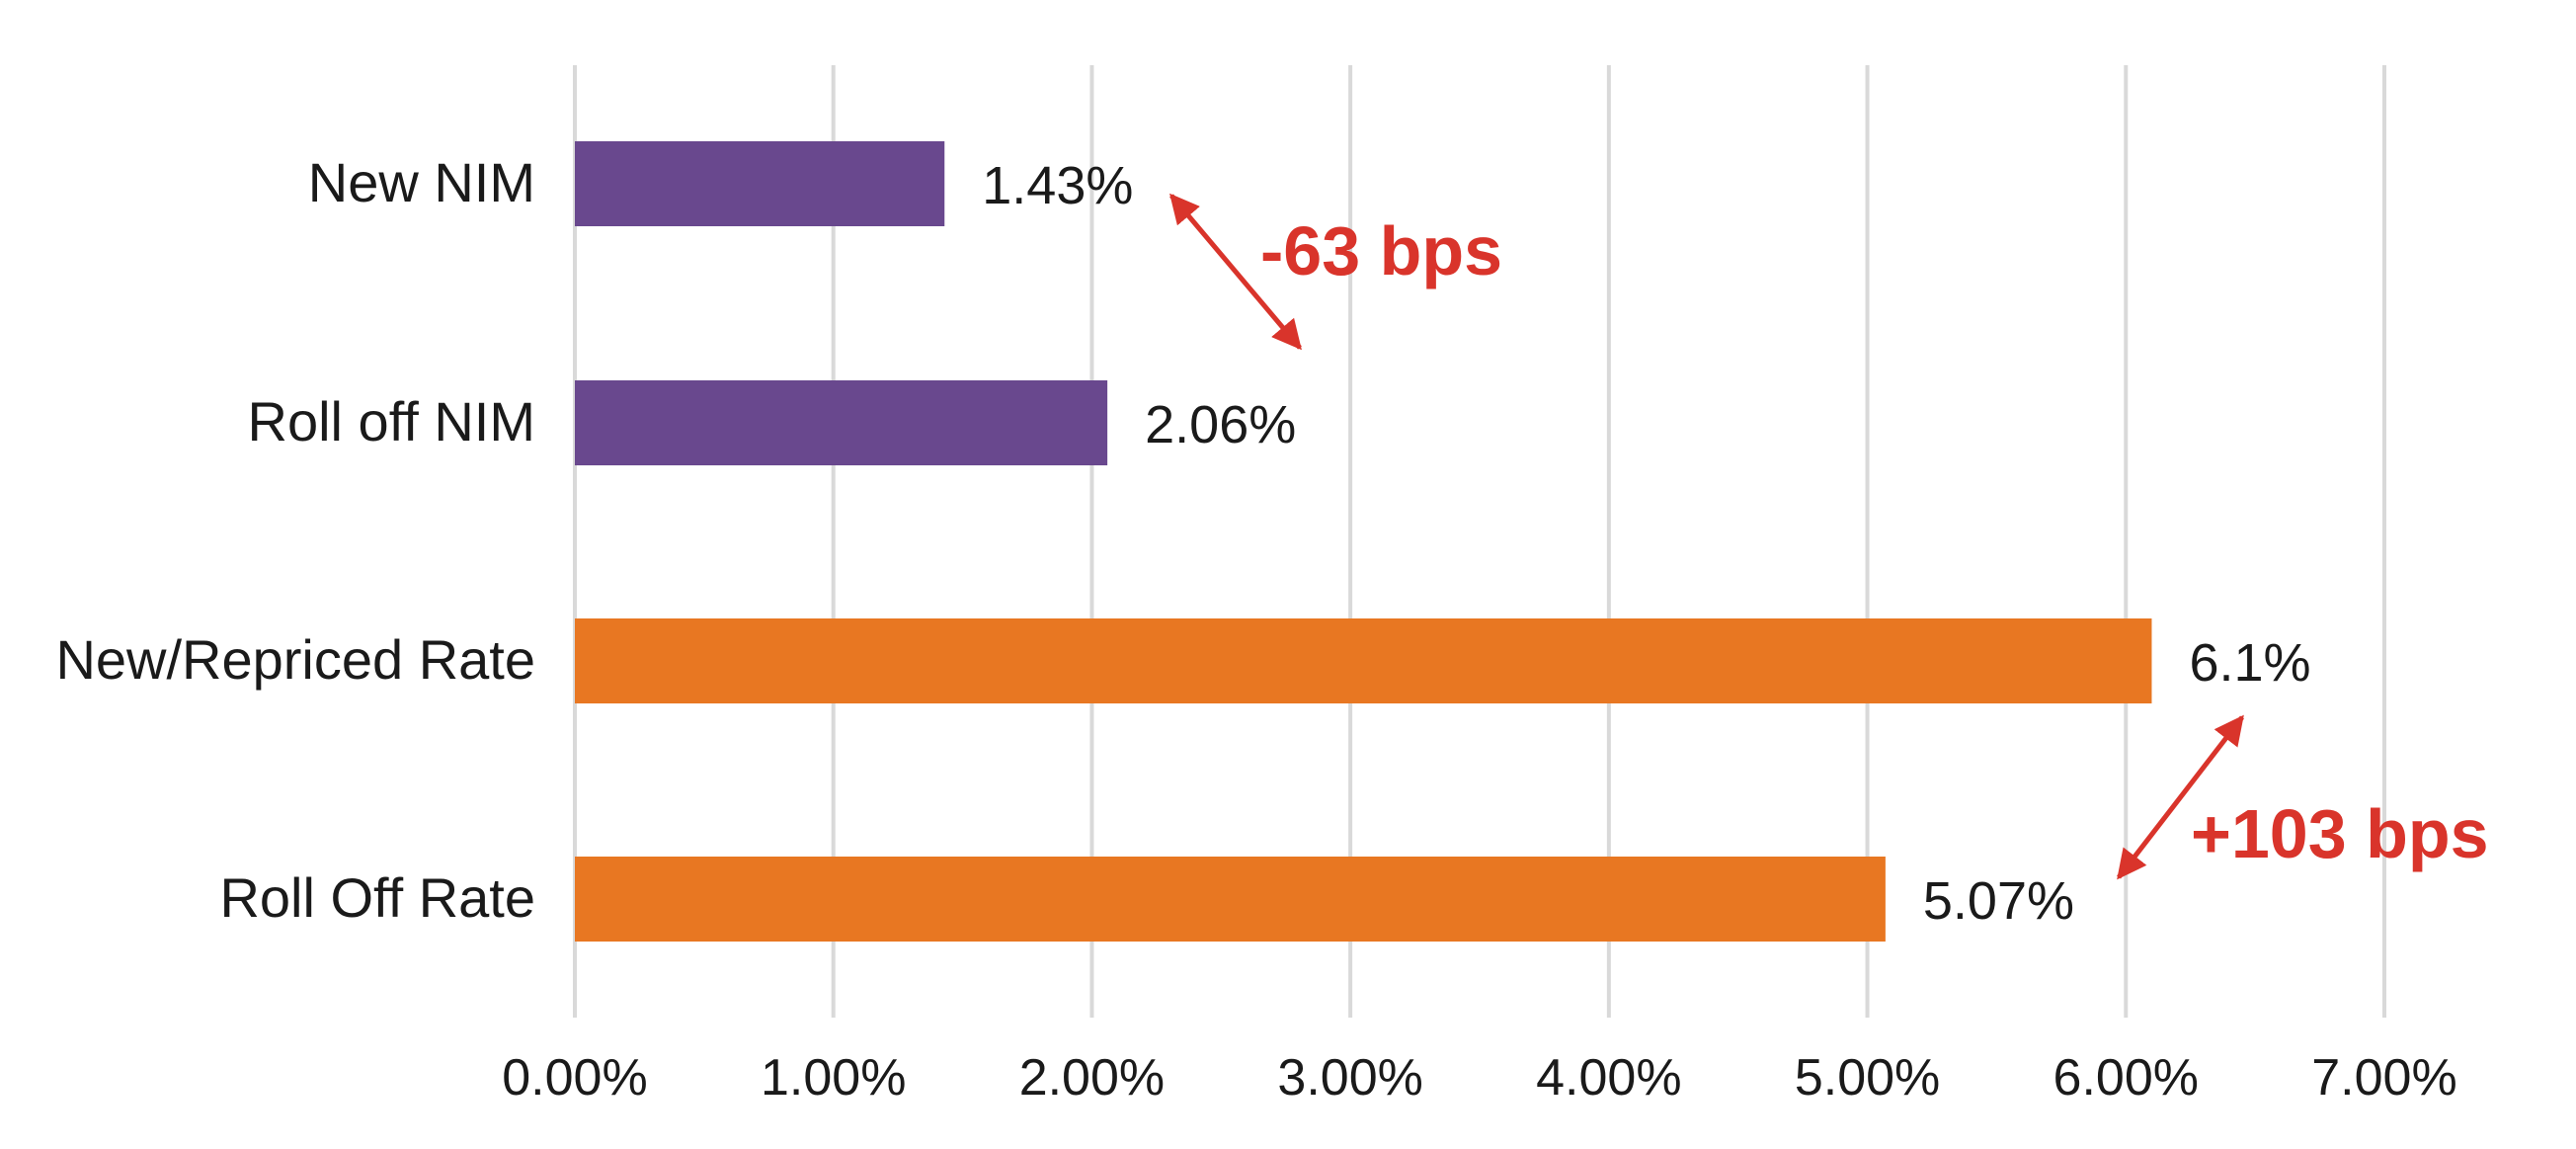 This screenshot has height=1149, width=2576. Describe the element at coordinates (377, 897) in the screenshot. I see `category-label: Roll Off Rate` at that location.